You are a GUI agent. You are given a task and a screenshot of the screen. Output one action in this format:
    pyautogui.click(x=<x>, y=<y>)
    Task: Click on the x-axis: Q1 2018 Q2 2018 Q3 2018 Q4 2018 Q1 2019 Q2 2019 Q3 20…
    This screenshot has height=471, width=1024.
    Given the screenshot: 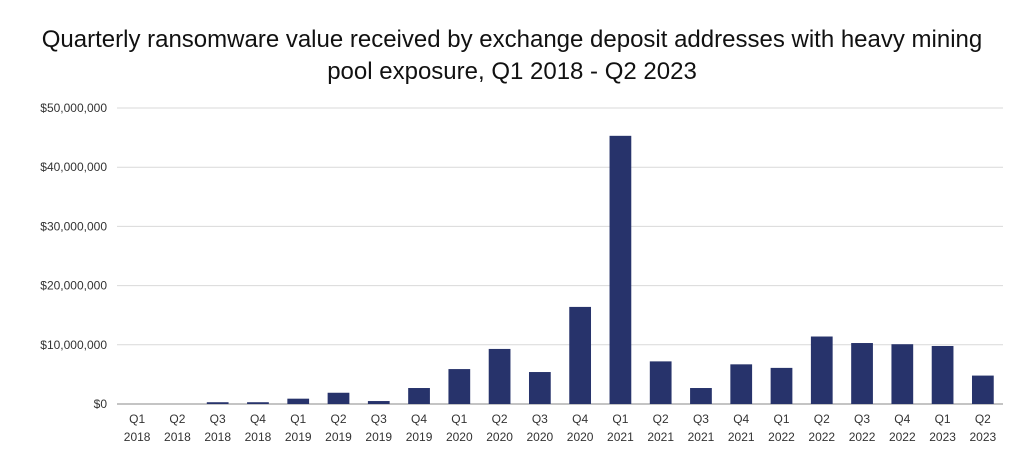 What is the action you would take?
    pyautogui.click(x=560, y=428)
    